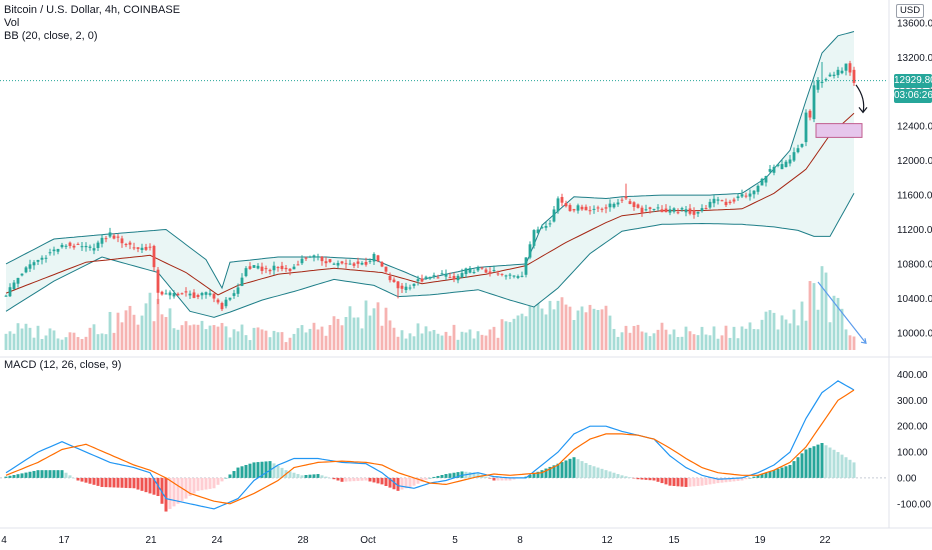  What do you see at coordinates (910, 11) in the screenshot?
I see `currency-badge: USD` at bounding box center [910, 11].